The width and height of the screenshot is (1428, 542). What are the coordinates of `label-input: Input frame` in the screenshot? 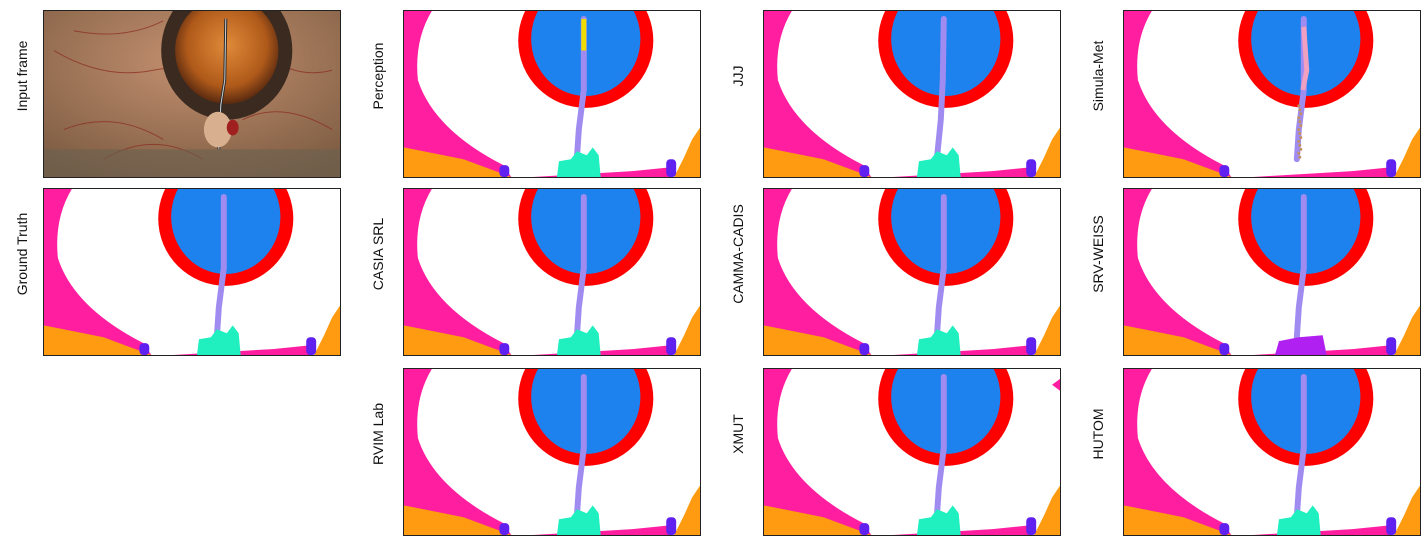 It's located at (22, 76).